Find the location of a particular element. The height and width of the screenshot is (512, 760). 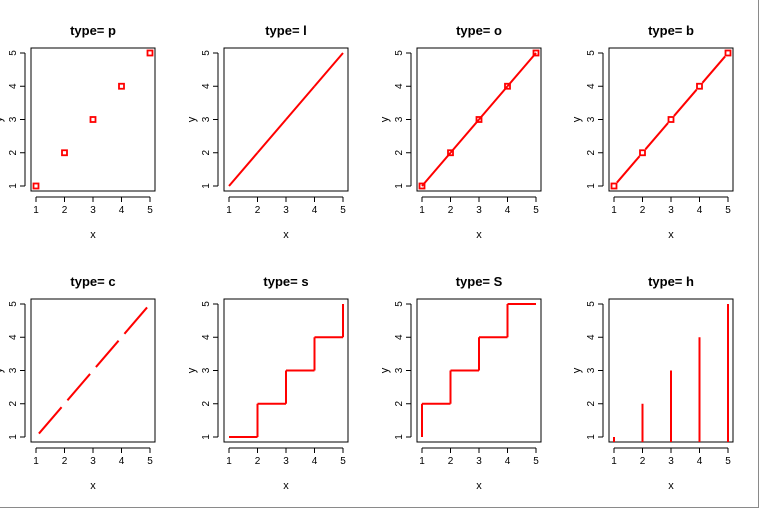

panel-title: type= h is located at coordinates (671, 281).